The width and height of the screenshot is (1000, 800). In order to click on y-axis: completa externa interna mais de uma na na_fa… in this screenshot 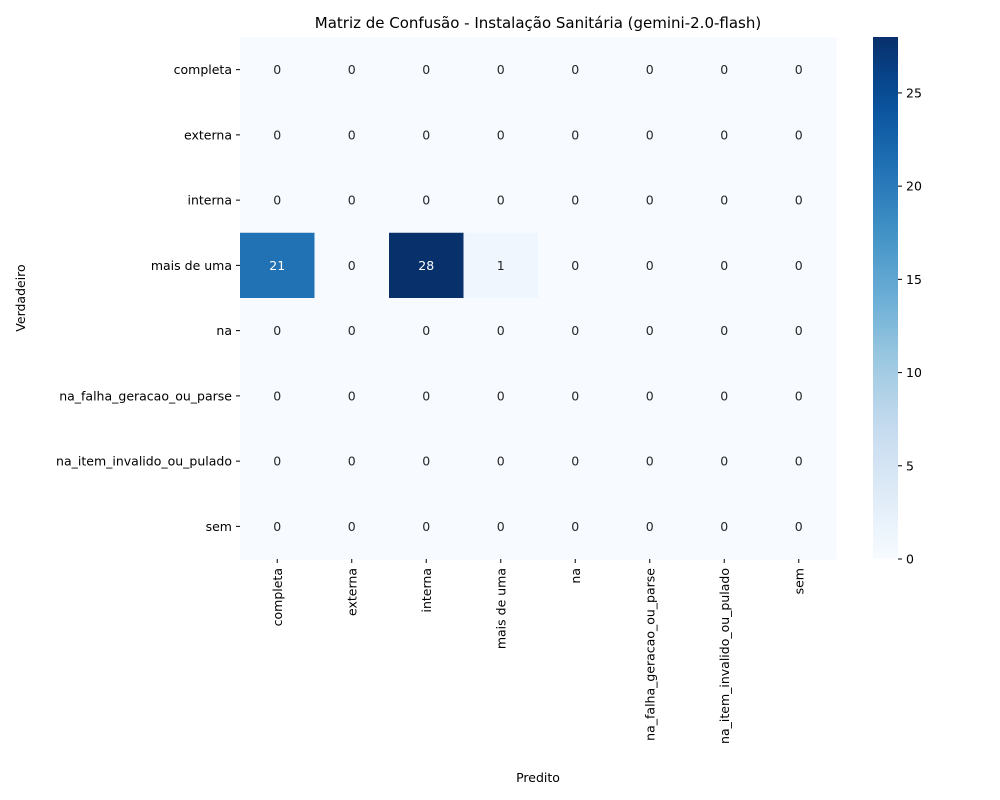, I will do `click(148, 298)`.